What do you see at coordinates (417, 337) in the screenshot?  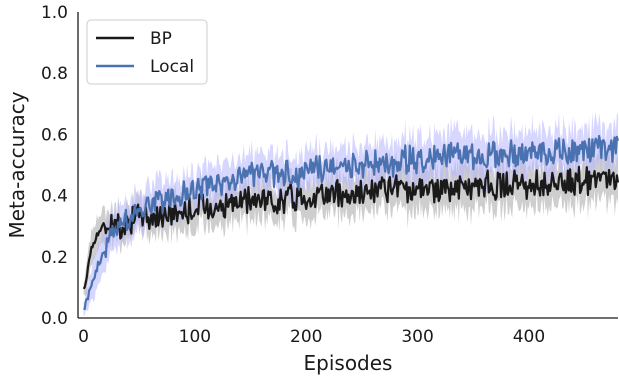 I see `x-tick-label: 300` at bounding box center [417, 337].